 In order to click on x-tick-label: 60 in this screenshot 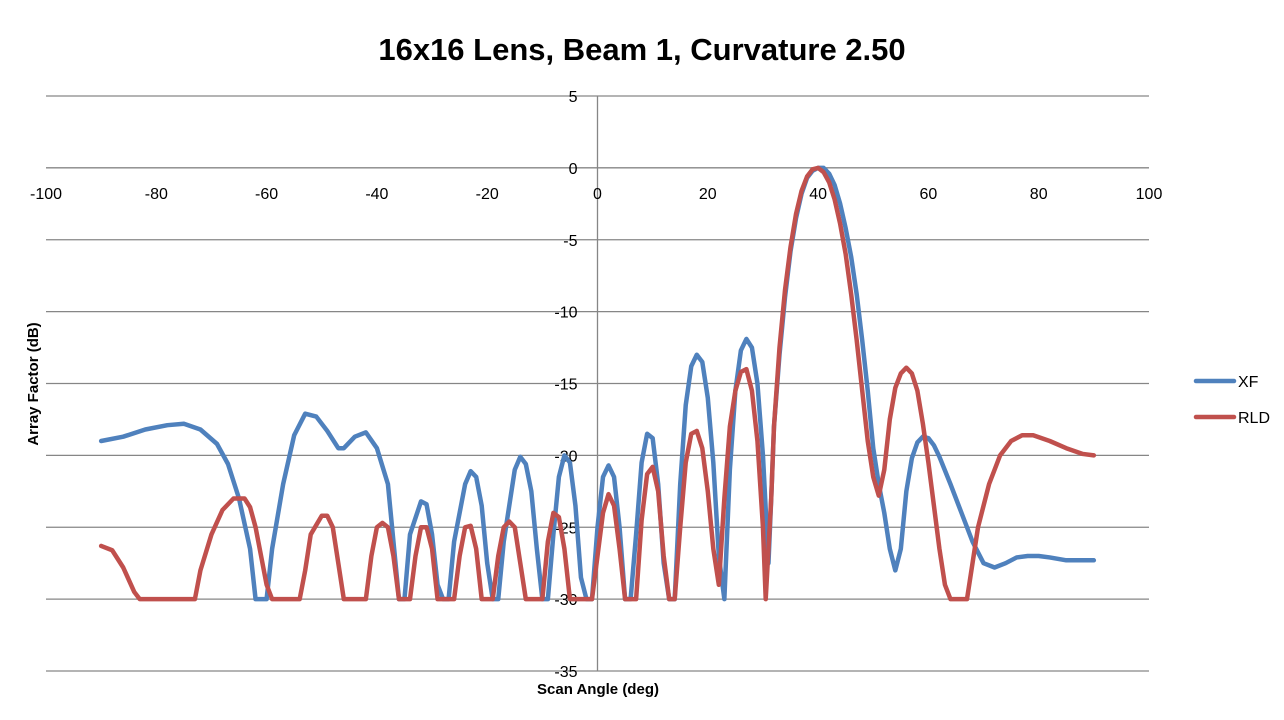, I will do `click(929, 194)`.